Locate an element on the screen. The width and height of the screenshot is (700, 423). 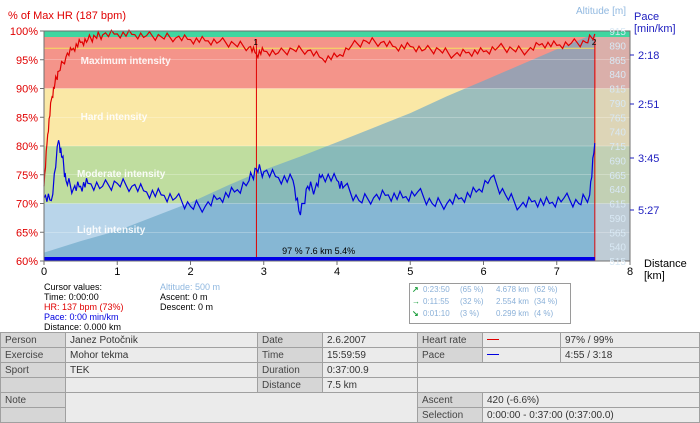
pace-legend is located at coordinates (521, 355).